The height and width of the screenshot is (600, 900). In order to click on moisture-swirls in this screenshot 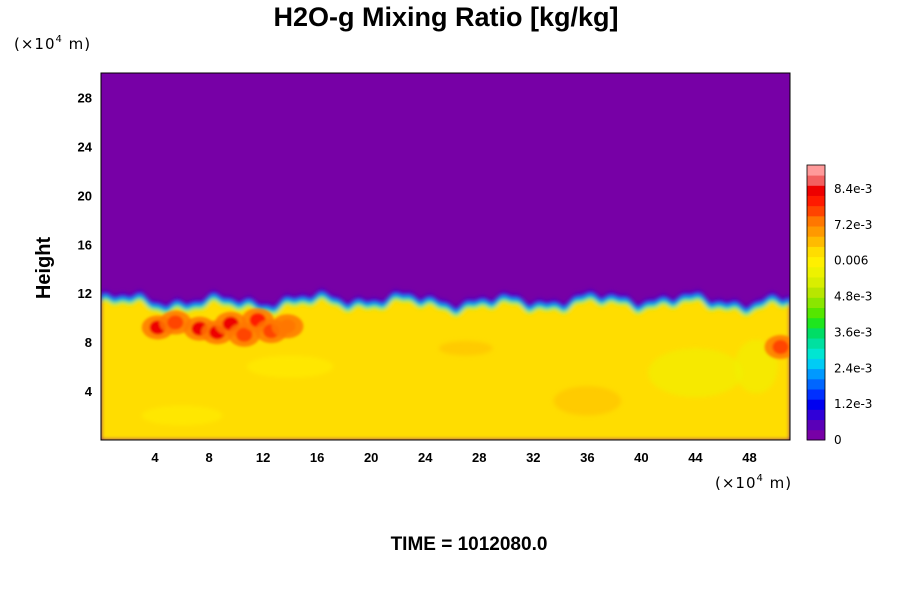, I will do `click(459, 382)`.